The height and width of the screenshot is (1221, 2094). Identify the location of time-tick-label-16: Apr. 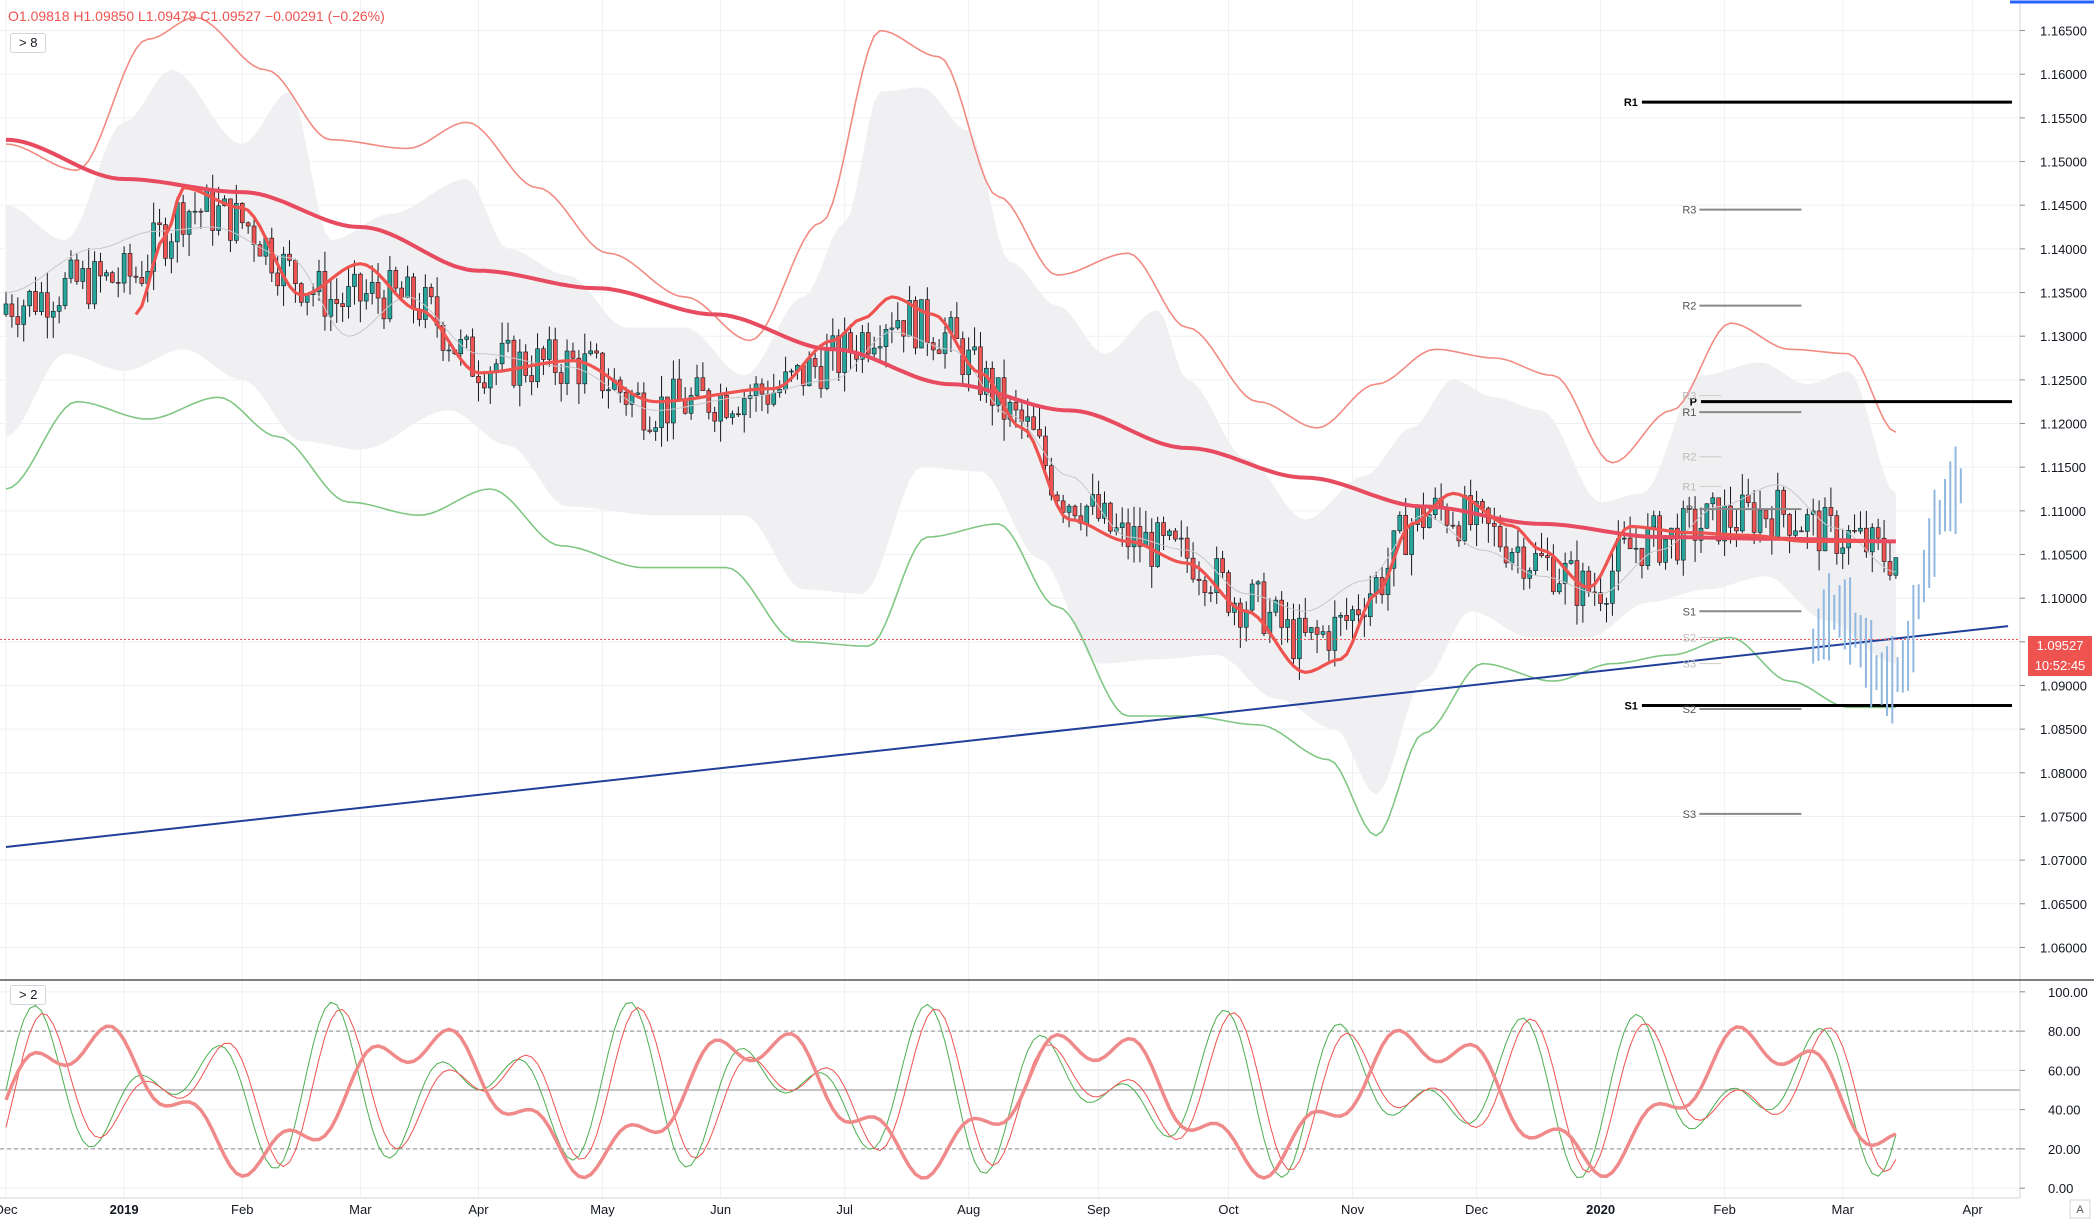
(1973, 1209).